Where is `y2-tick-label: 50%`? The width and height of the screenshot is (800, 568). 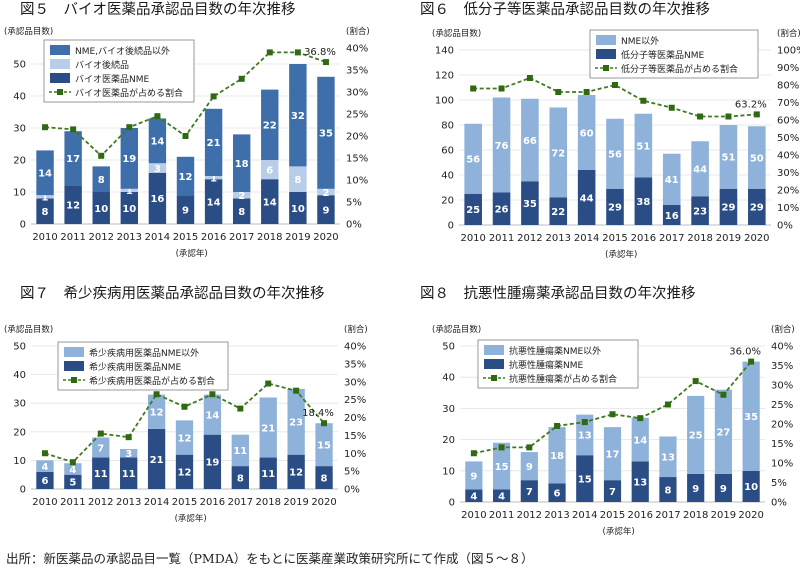 y2-tick-label: 50% is located at coordinates (788, 138).